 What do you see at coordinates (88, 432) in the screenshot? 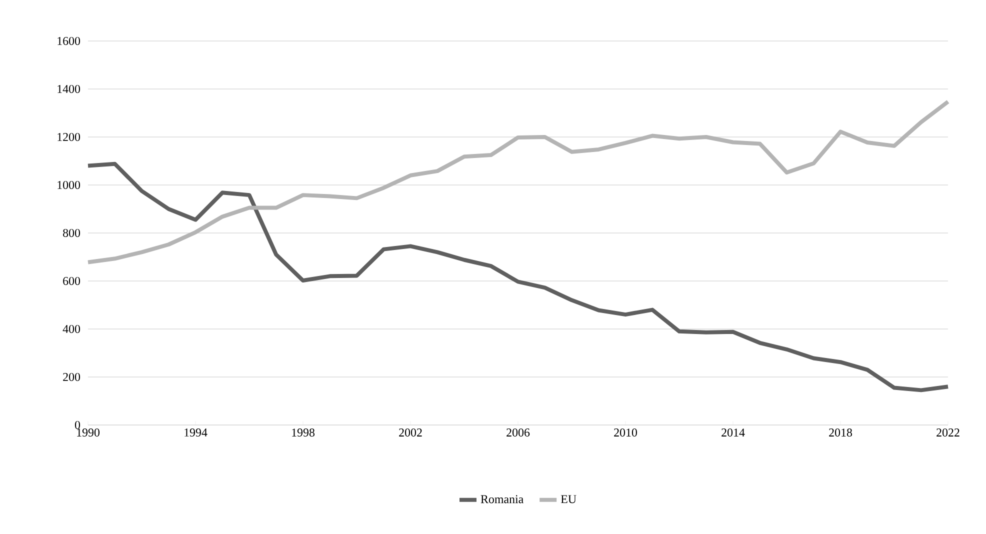
I see `x-tick-label: 1990` at bounding box center [88, 432].